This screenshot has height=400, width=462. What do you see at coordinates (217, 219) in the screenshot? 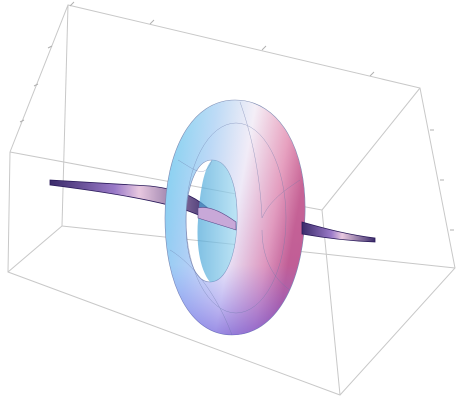
I see `spike-center` at bounding box center [217, 219].